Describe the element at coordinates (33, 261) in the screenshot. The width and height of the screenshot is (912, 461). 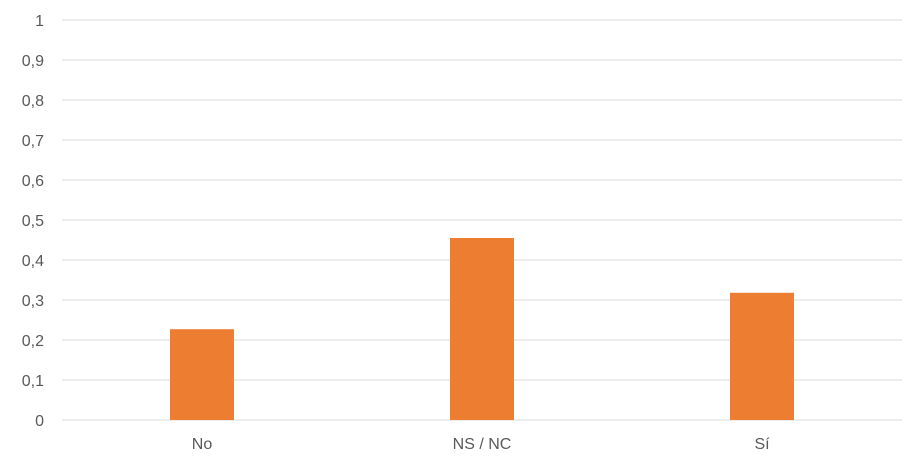
I see `y-tick-label: 0,4` at that location.